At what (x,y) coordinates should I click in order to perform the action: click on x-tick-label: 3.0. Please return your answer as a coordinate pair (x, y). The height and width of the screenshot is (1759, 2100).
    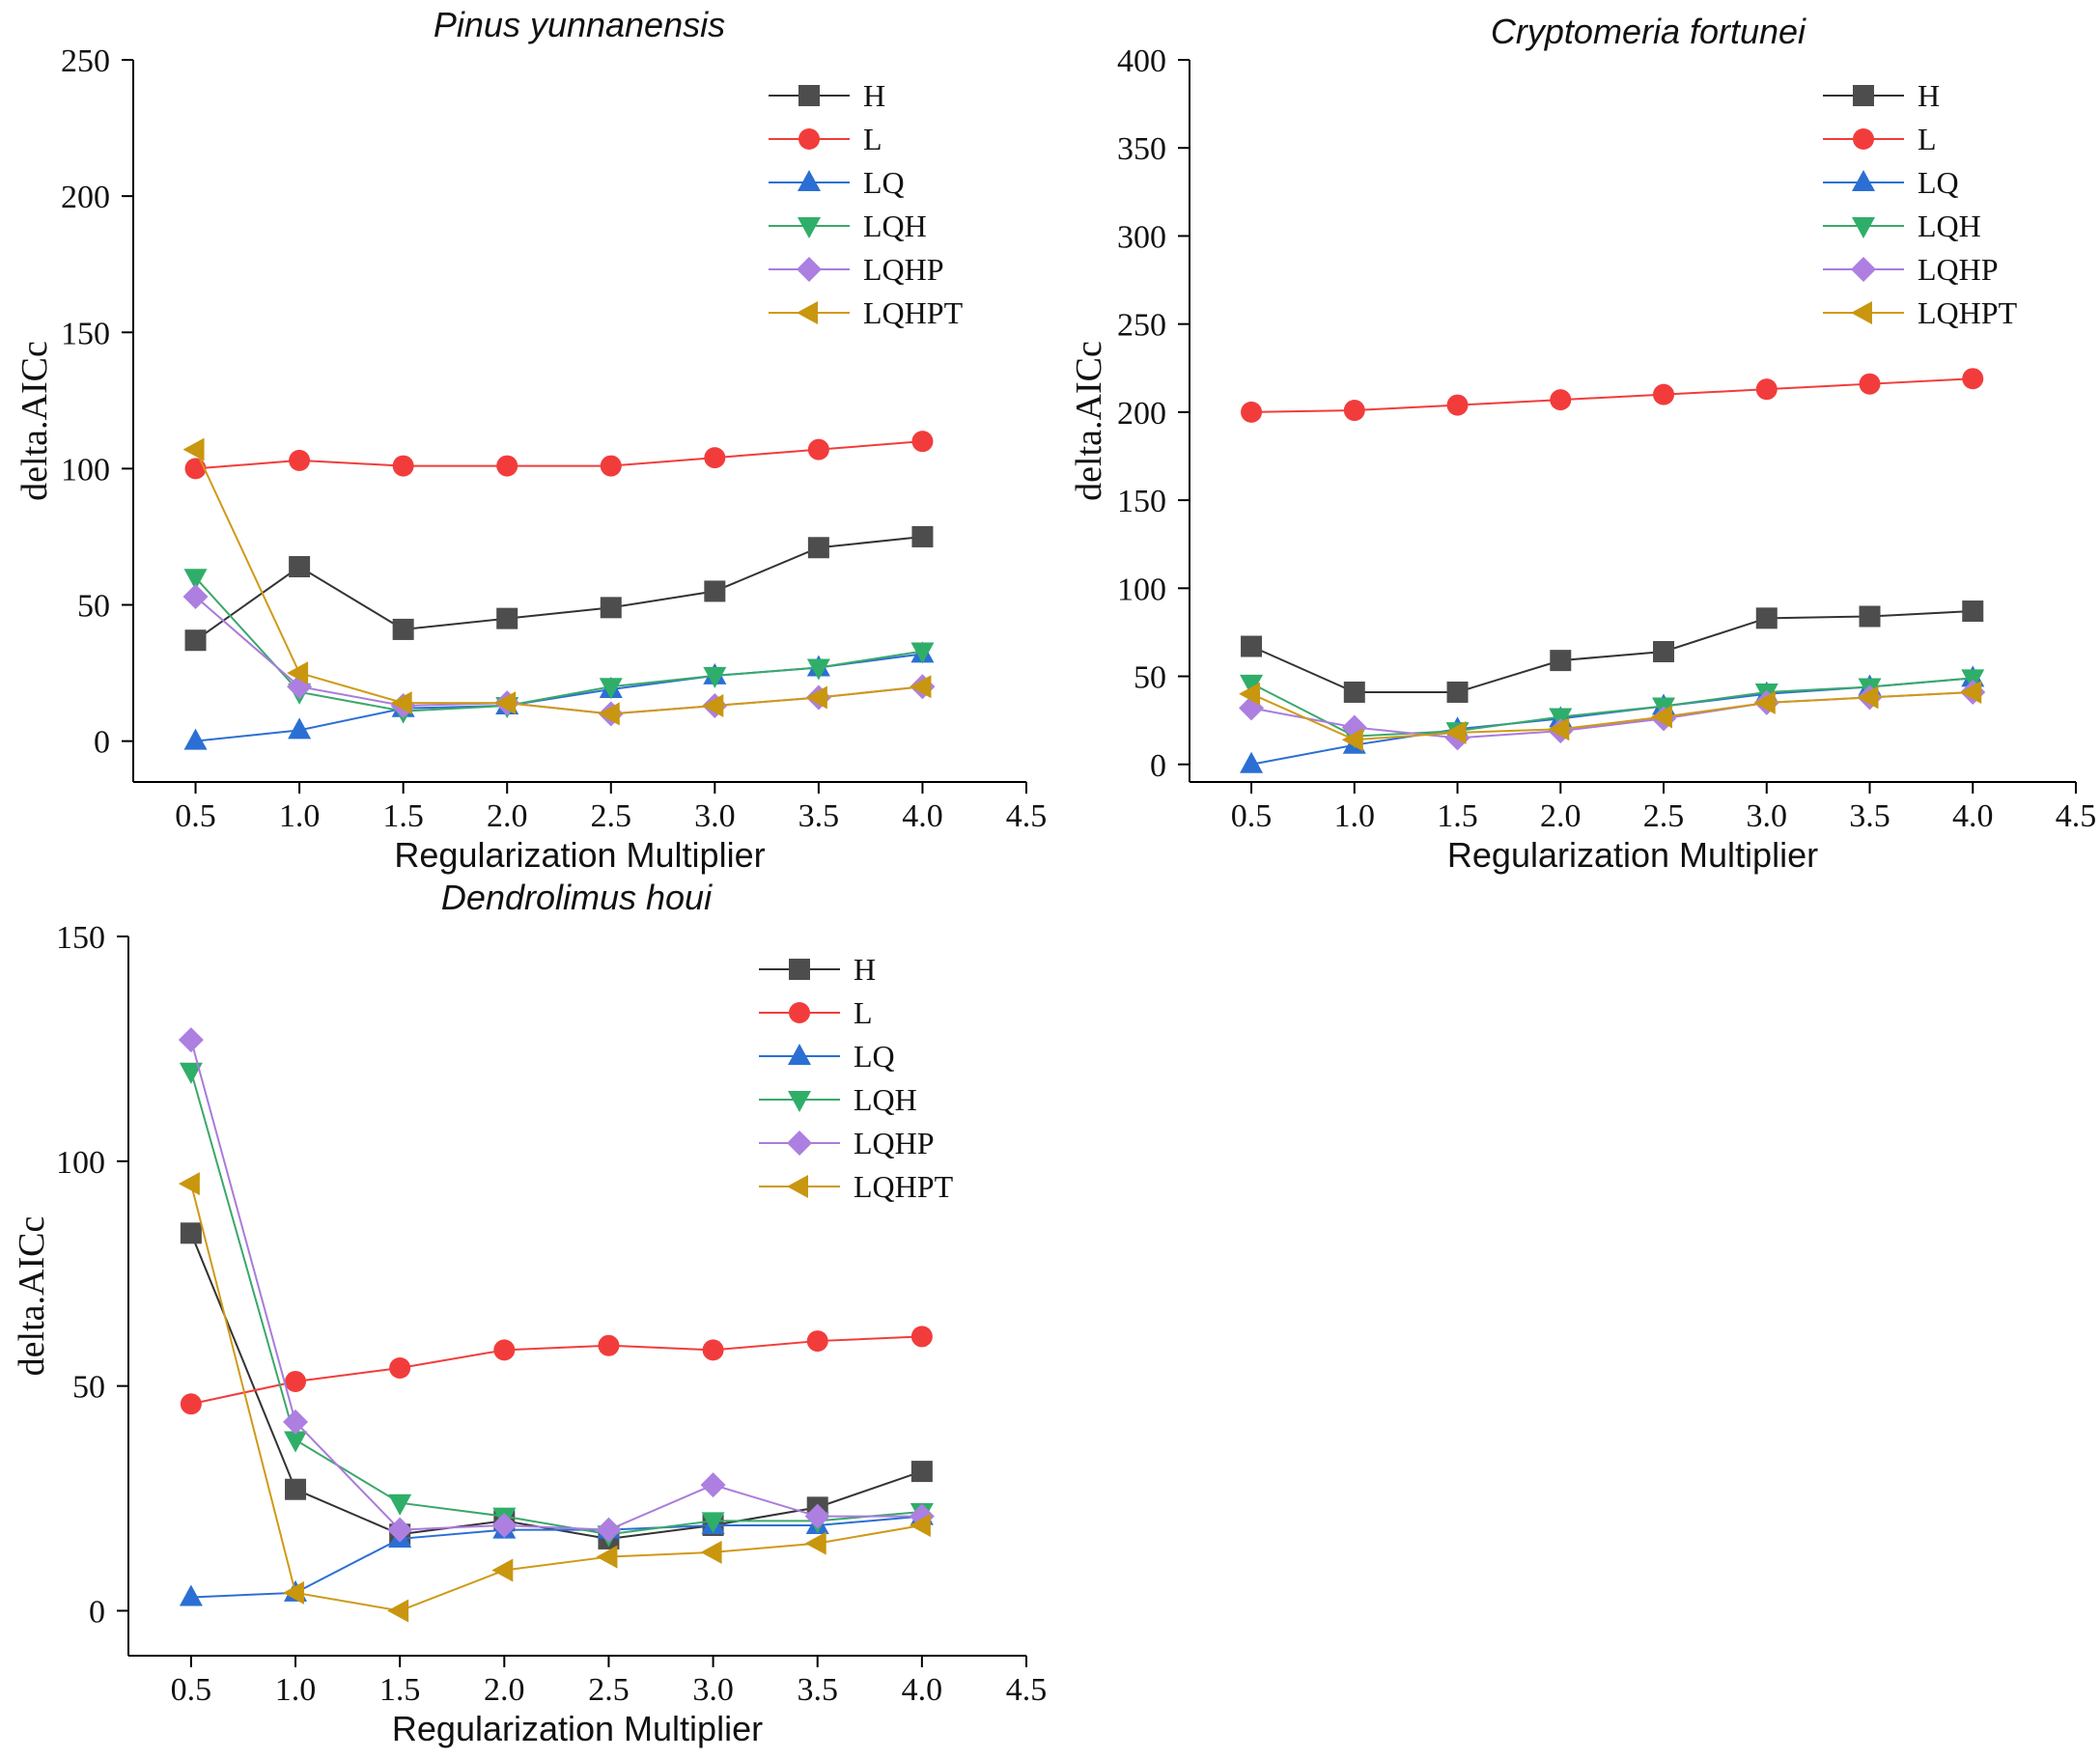
    Looking at the image, I should click on (1768, 816).